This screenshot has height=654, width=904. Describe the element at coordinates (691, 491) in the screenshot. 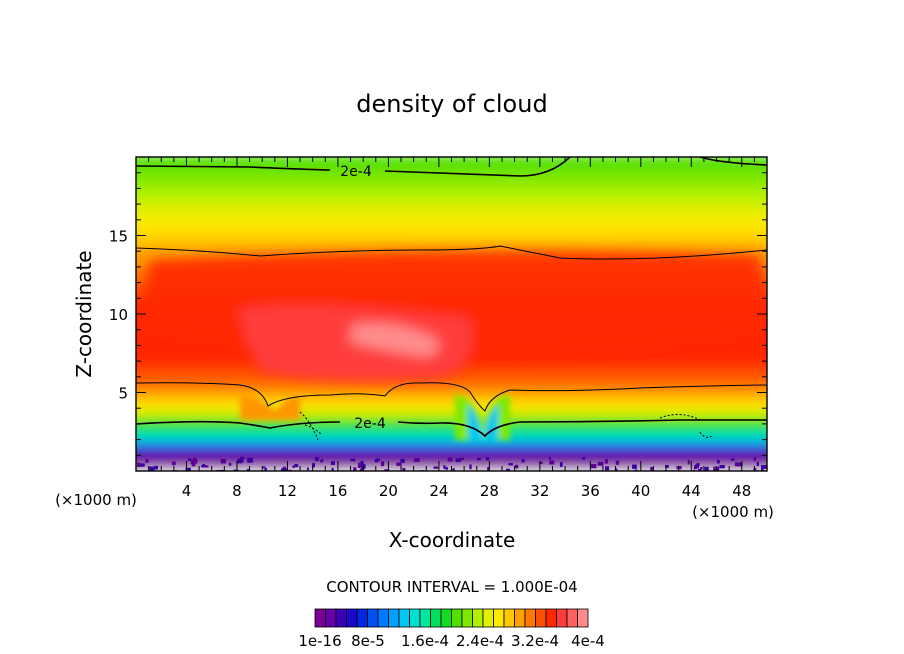

I see `x-tick-label: 44` at that location.